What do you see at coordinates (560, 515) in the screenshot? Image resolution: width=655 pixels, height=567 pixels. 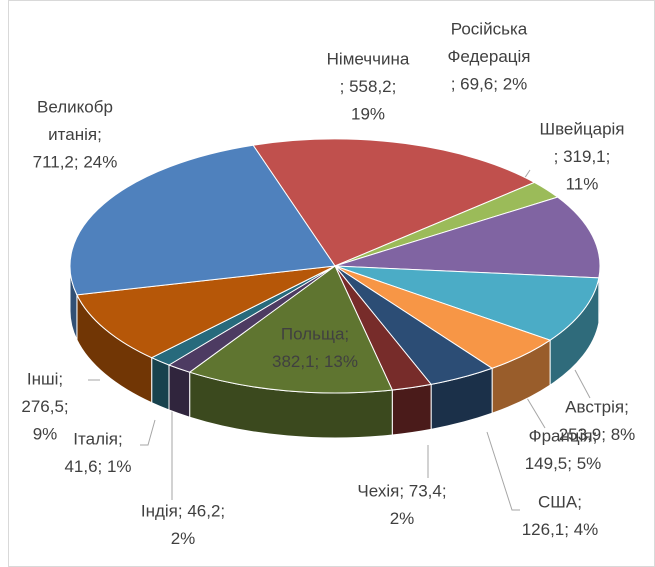 I see `data-label: США; 126,1; 4%` at bounding box center [560, 515].